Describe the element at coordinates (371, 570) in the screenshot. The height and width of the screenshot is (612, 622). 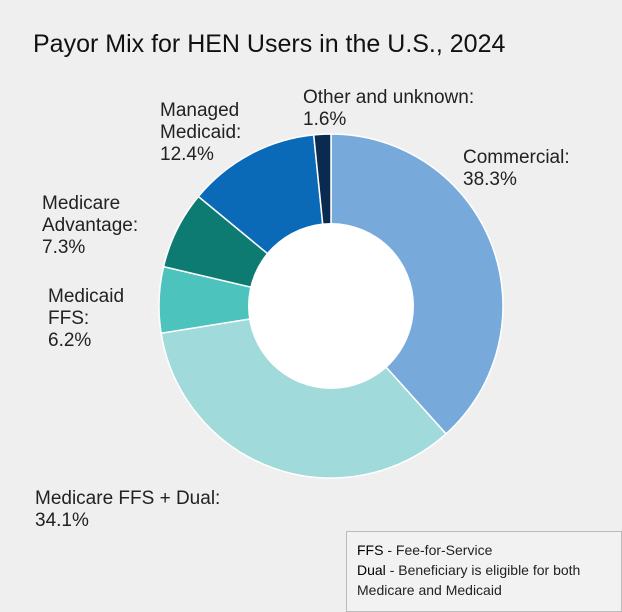
I see `note-term: Dual` at that location.